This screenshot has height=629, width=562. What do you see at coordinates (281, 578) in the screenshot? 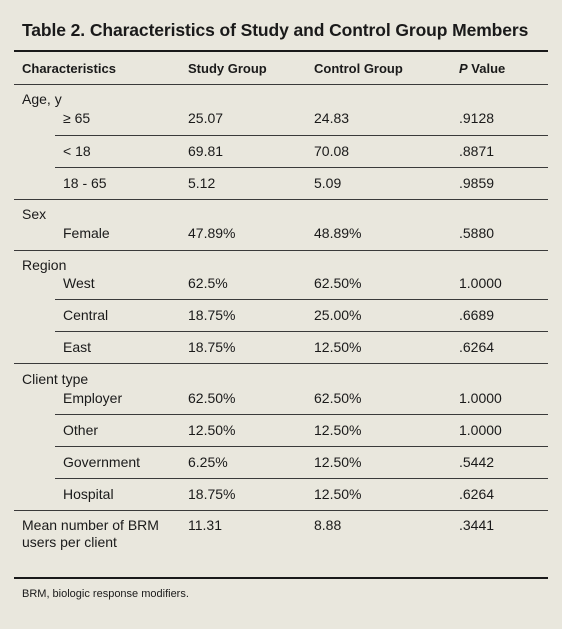
I see `bottom-rule` at bounding box center [281, 578].